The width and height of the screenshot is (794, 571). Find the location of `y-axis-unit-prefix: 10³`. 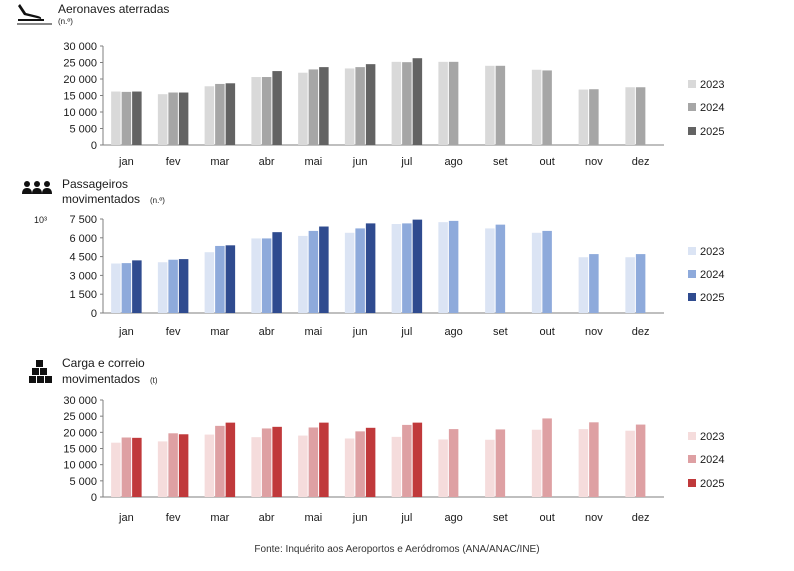

y-axis-unit-prefix: 10³ is located at coordinates (40, 220).